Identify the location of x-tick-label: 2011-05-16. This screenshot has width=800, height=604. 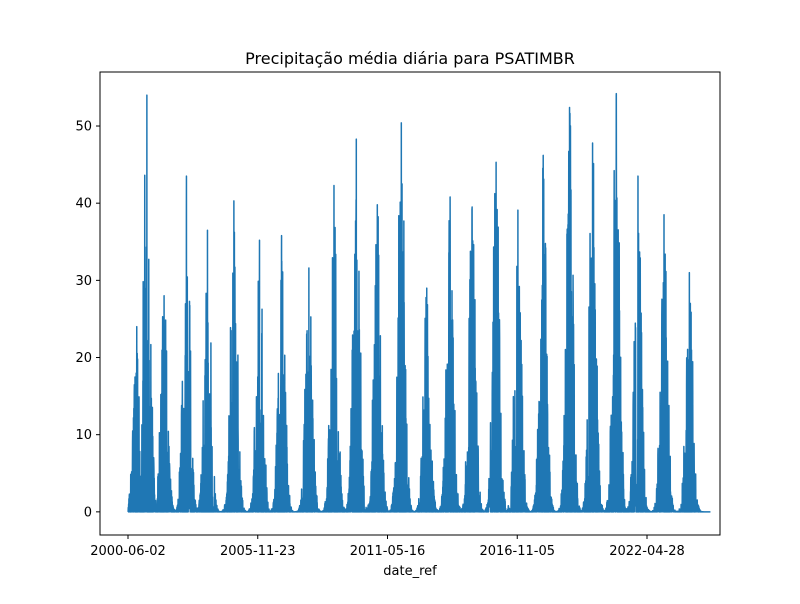
(388, 551).